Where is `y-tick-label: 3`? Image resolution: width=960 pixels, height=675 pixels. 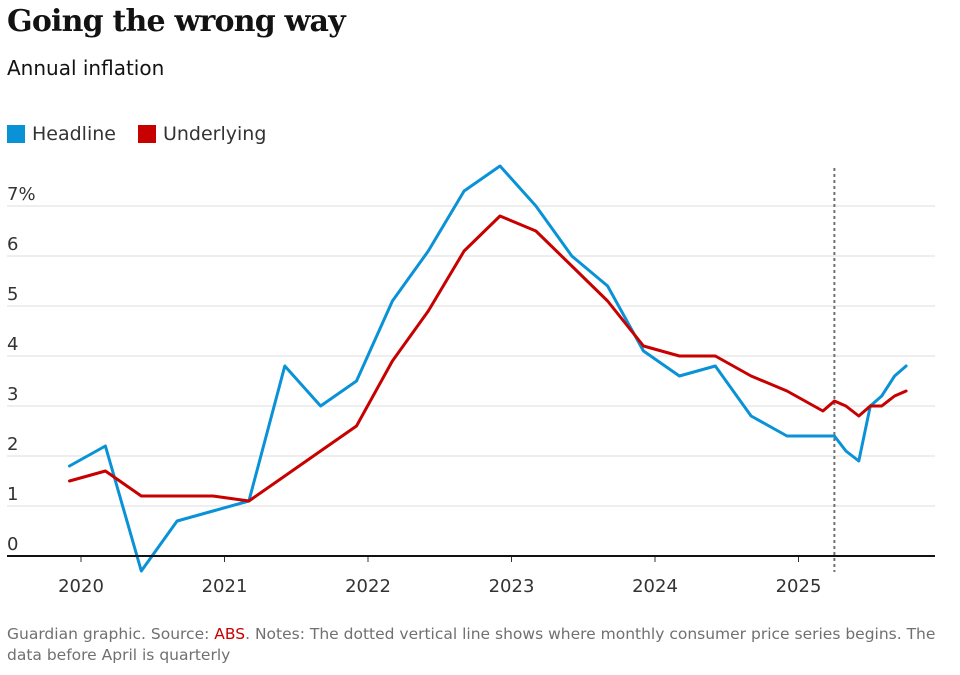
y-tick-label: 3 is located at coordinates (12, 394).